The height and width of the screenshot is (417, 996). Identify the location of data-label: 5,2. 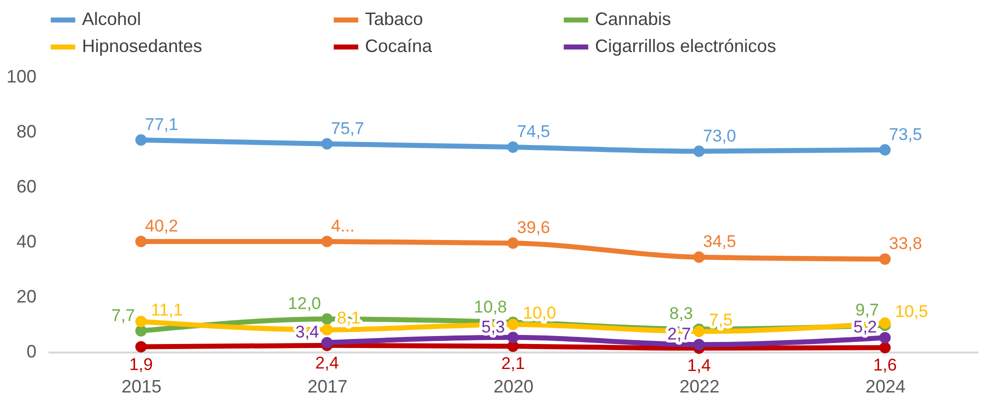
(865, 327).